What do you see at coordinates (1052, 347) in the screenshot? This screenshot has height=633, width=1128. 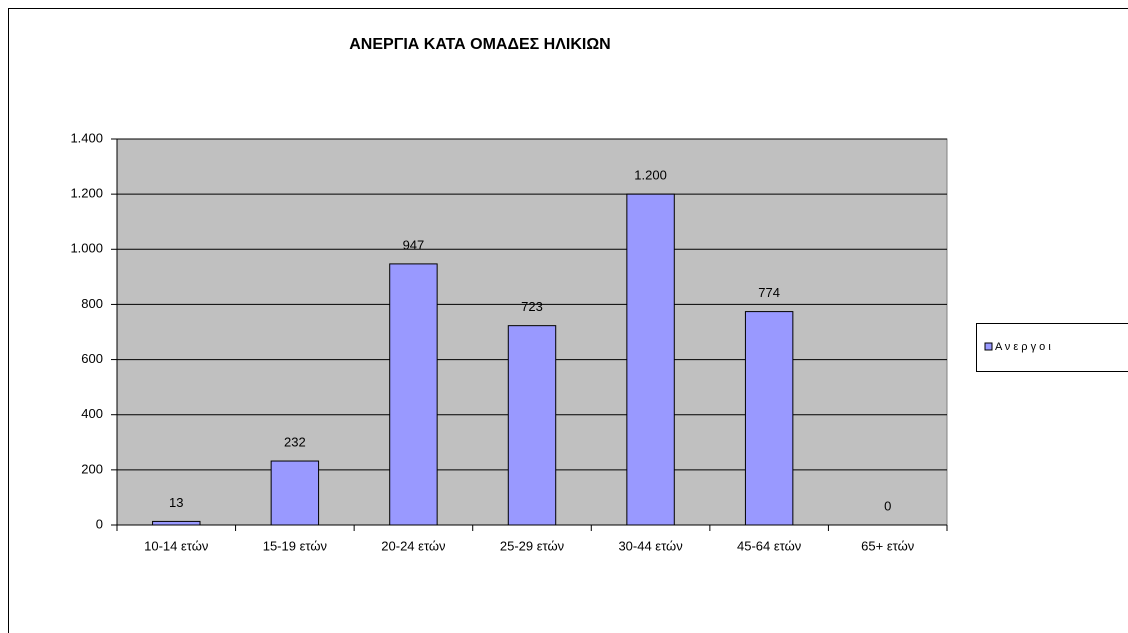 I see `legend-box` at bounding box center [1052, 347].